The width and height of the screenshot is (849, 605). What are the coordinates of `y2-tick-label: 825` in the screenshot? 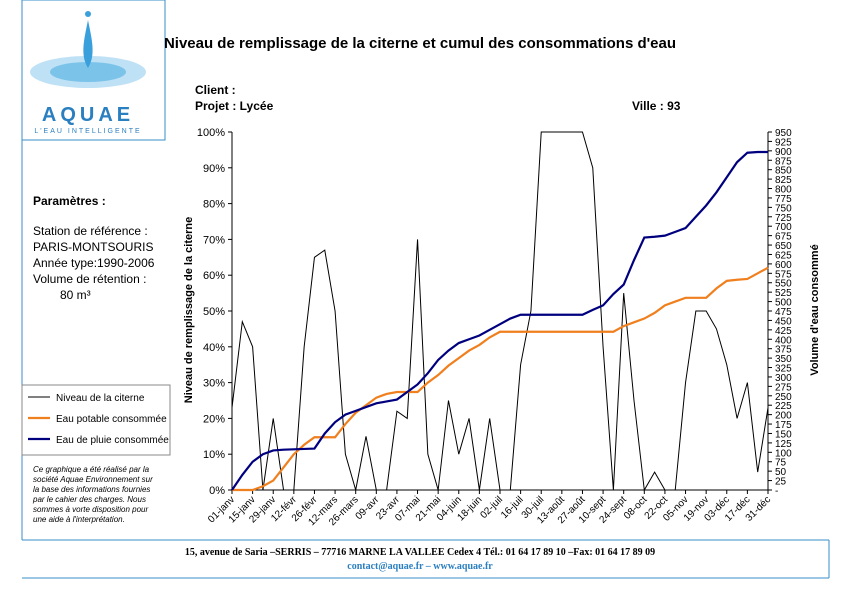 It's located at (783, 180).